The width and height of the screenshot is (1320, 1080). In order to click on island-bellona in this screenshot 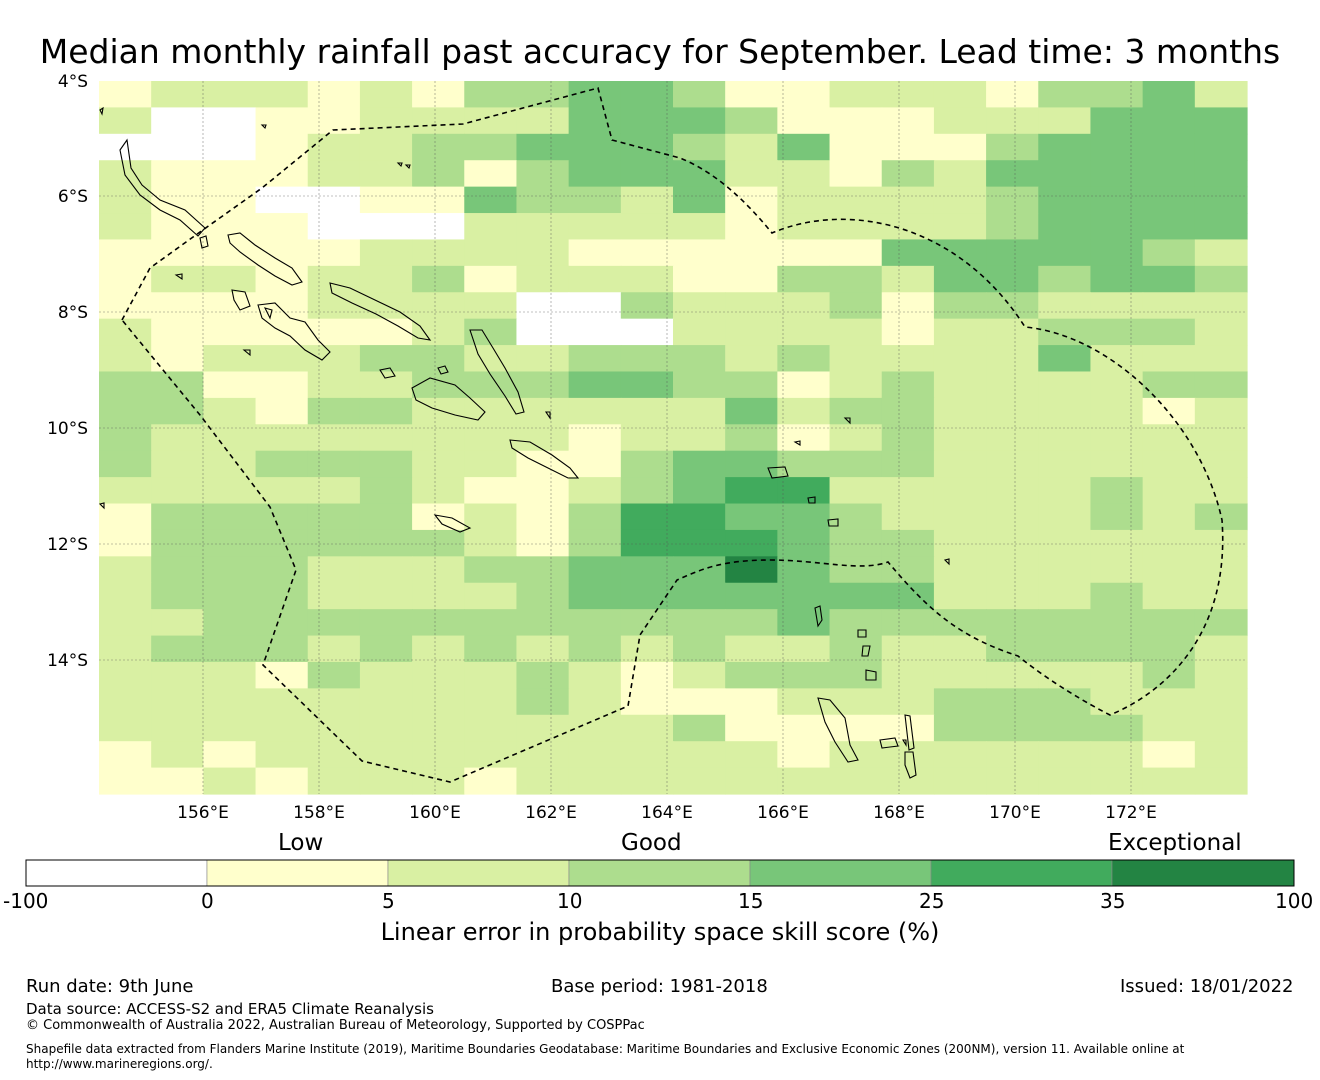, I will do `click(101, 506)`.